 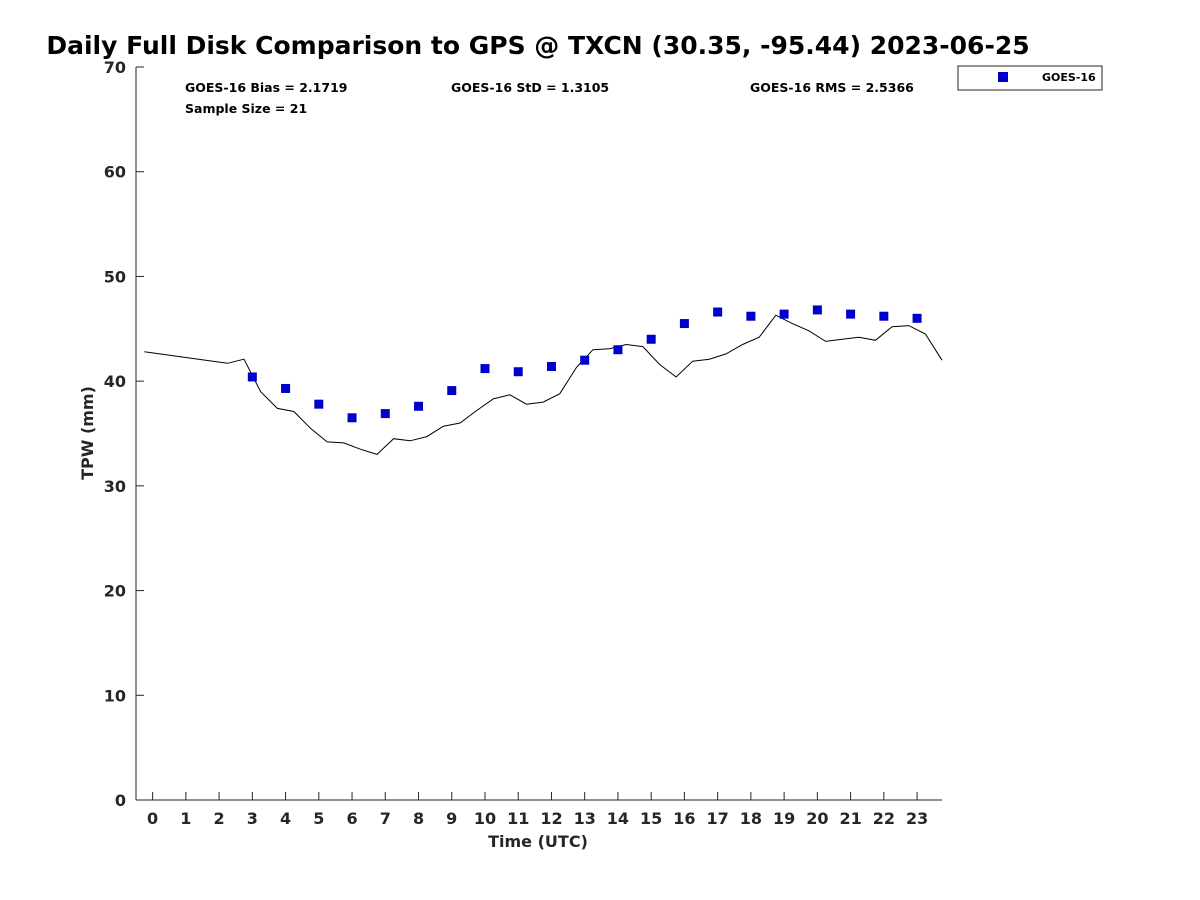 I want to click on stat-bias: GOES-16 Bias = 2.1719, so click(x=266, y=87).